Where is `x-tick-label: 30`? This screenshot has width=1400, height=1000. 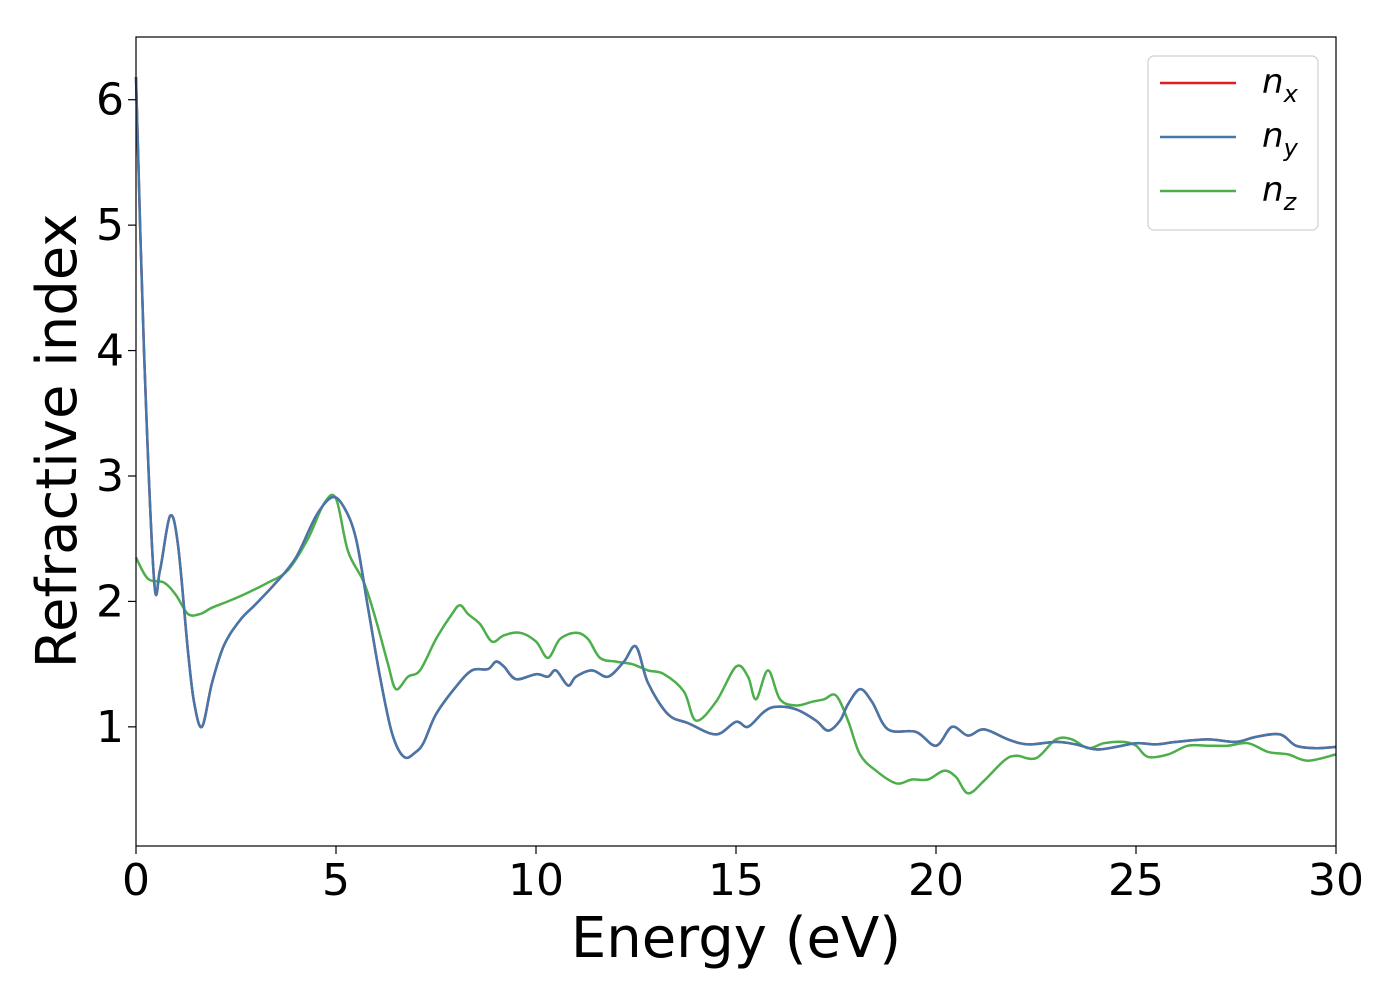 x-tick-label: 30 is located at coordinates (1336, 880).